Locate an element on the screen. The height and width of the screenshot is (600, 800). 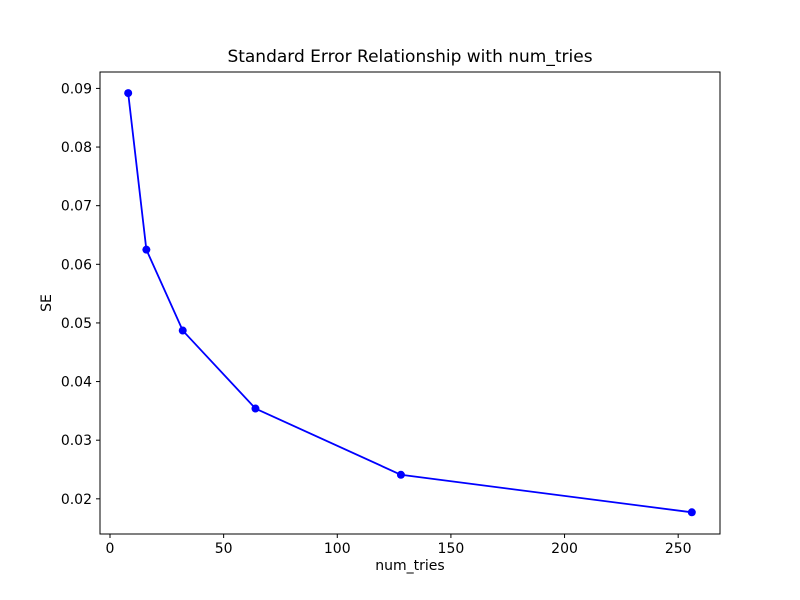
x-tick-label: 50 is located at coordinates (224, 549).